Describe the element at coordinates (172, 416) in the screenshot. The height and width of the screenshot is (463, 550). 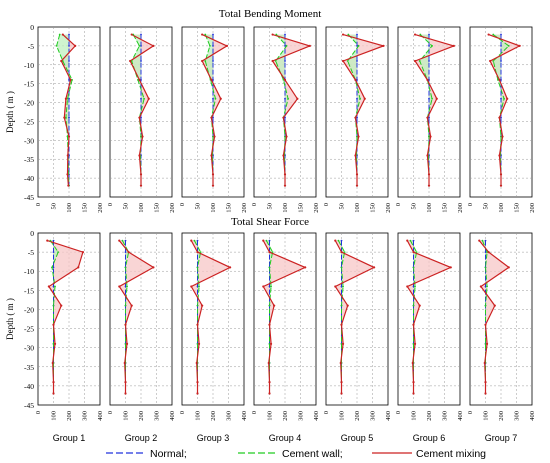
I see `x-tick-label: 400` at that location.